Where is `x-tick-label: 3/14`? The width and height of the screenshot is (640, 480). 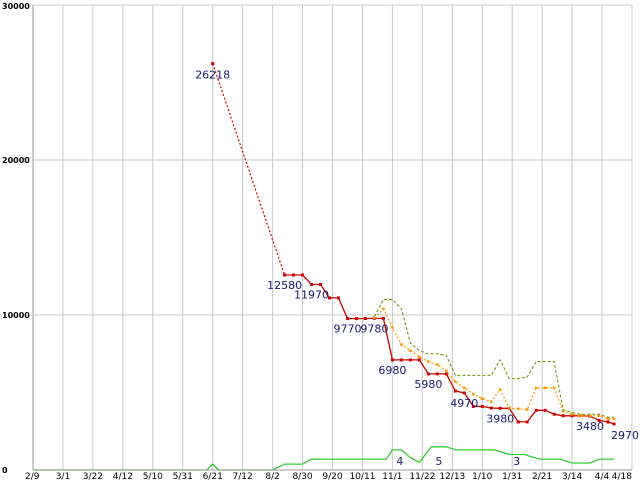
x-tick-label: 3/14 is located at coordinates (572, 476).